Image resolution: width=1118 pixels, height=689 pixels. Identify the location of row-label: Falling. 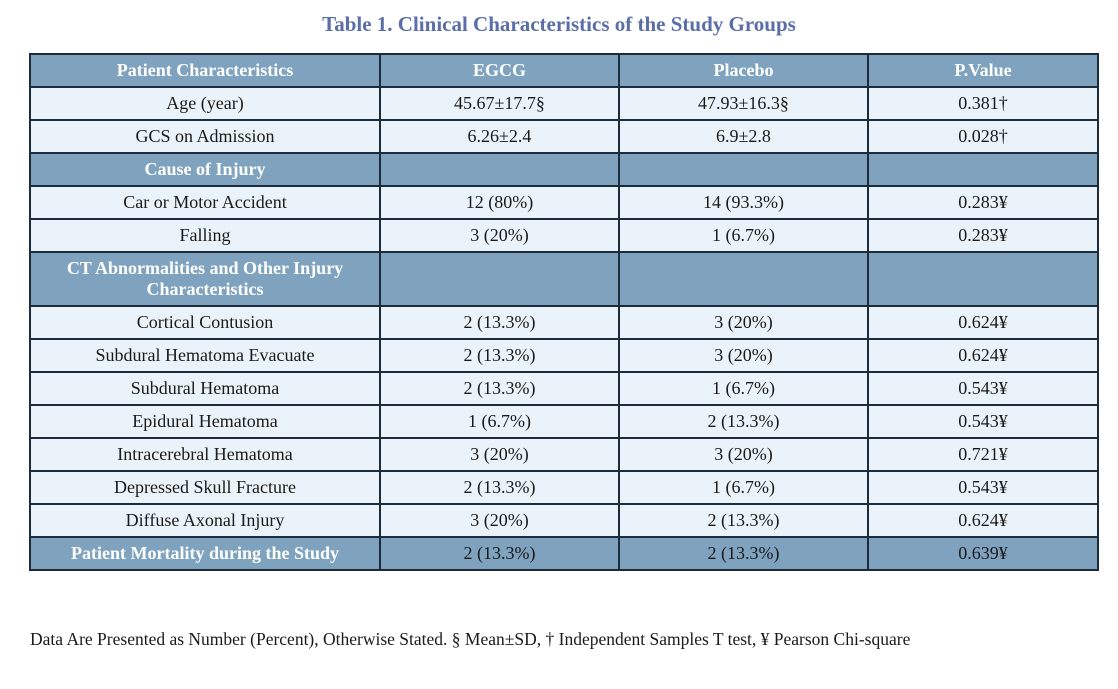
(205, 235).